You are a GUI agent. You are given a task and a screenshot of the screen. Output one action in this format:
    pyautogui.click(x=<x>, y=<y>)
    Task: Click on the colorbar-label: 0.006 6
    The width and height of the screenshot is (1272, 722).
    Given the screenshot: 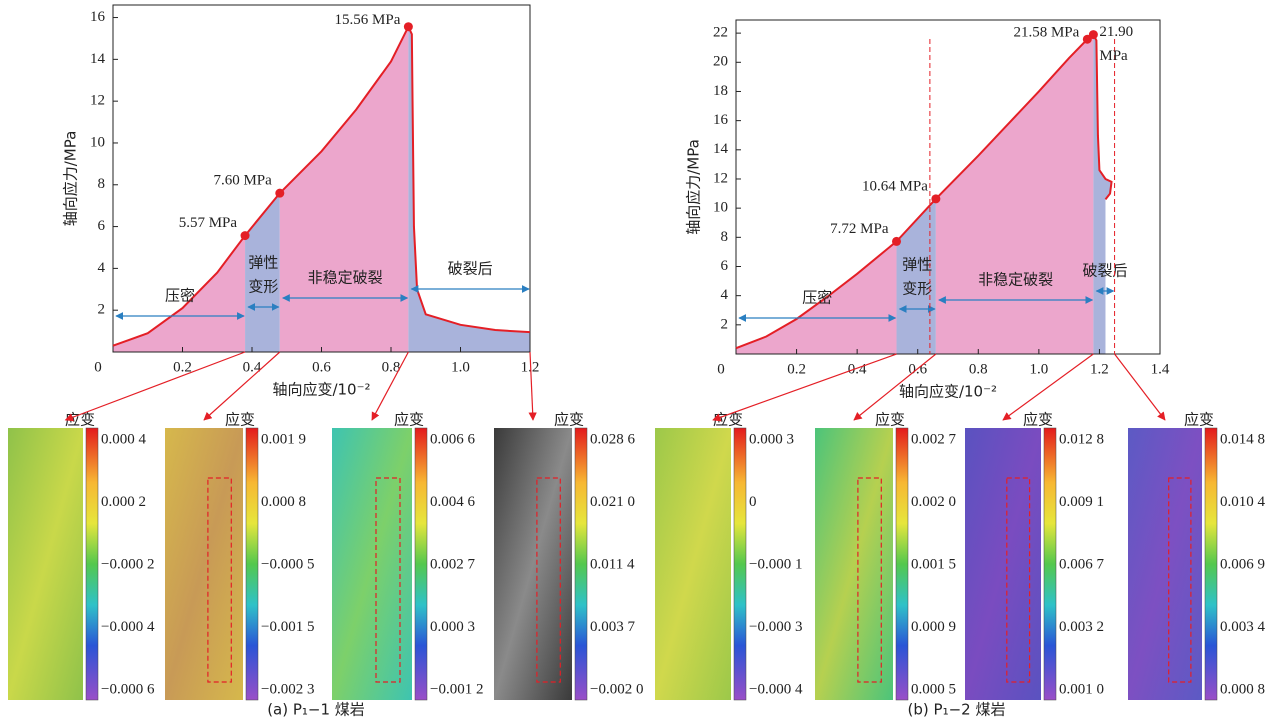 What is the action you would take?
    pyautogui.click(x=453, y=439)
    